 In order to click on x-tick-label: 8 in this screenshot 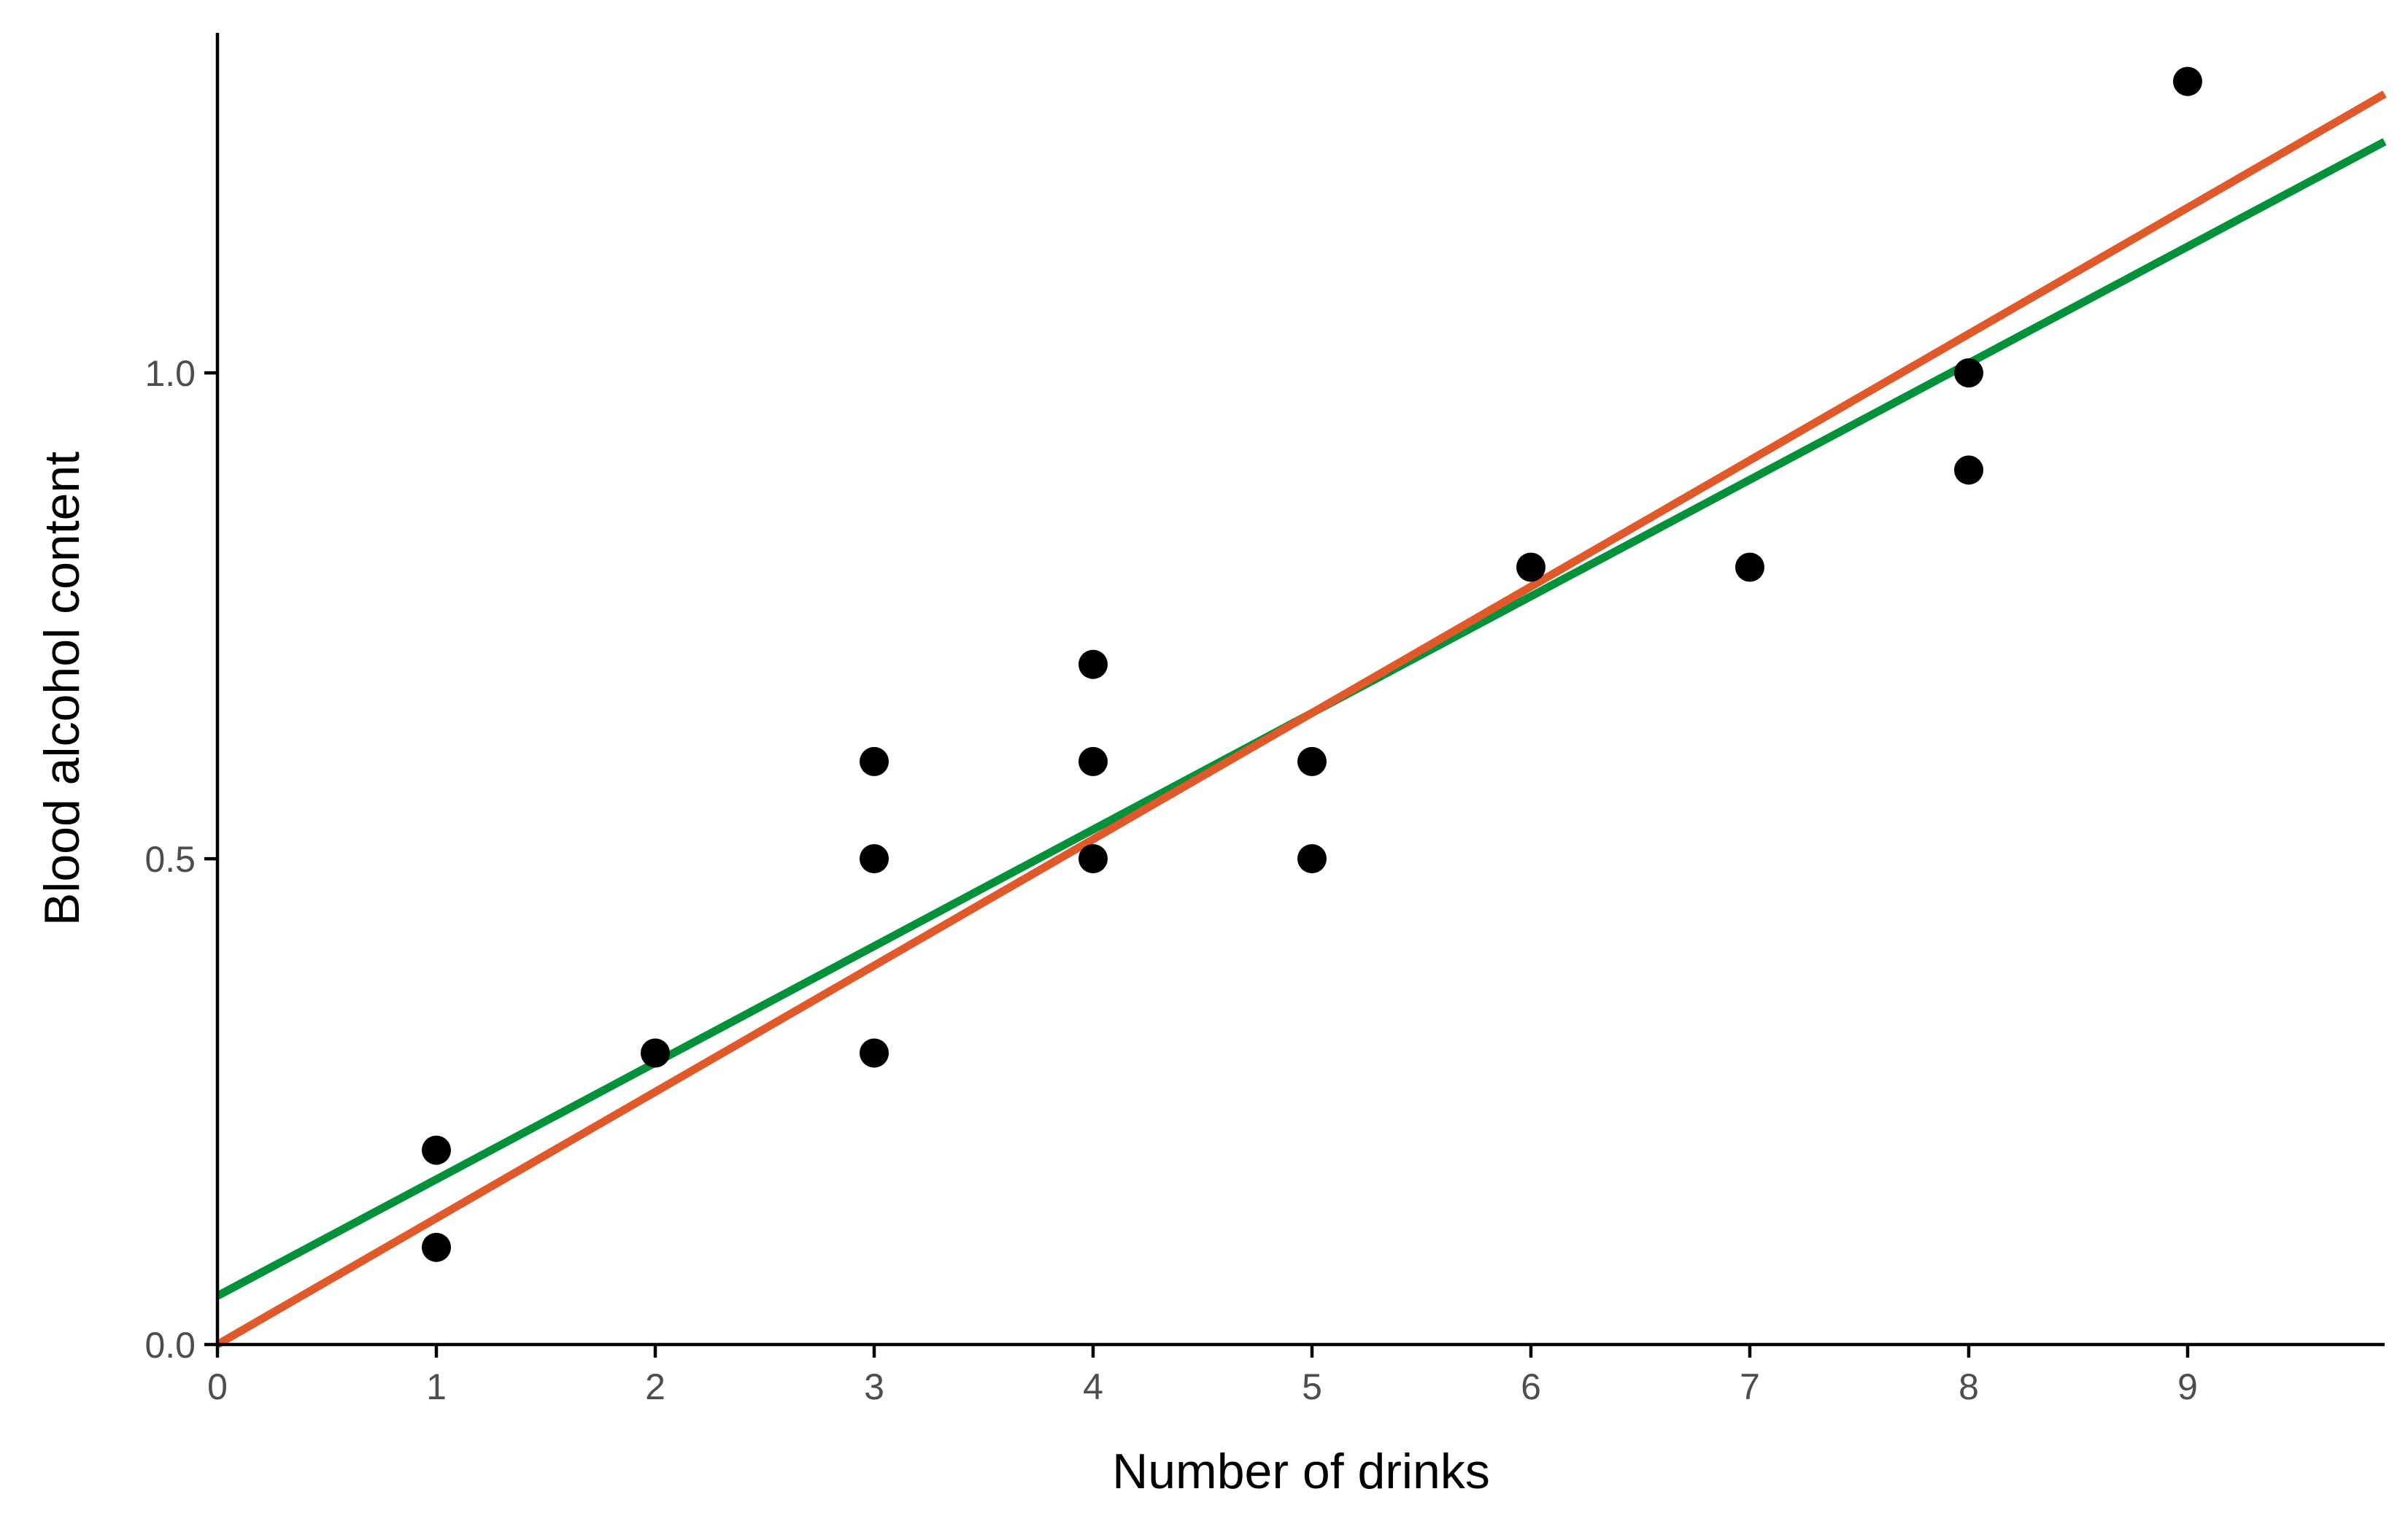, I will do `click(1969, 1387)`.